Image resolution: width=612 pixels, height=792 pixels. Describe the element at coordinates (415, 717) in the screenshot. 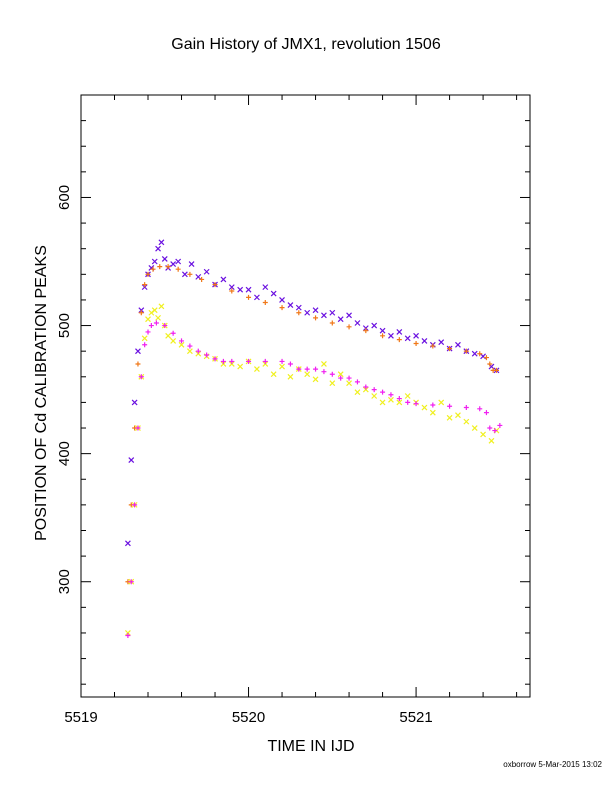

I see `x-tick-label: 5521` at that location.